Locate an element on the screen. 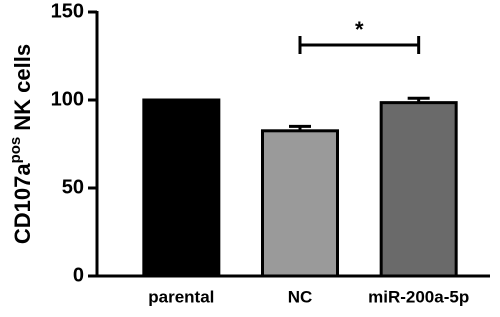  y-tick-label: 50 is located at coordinates (73, 187).